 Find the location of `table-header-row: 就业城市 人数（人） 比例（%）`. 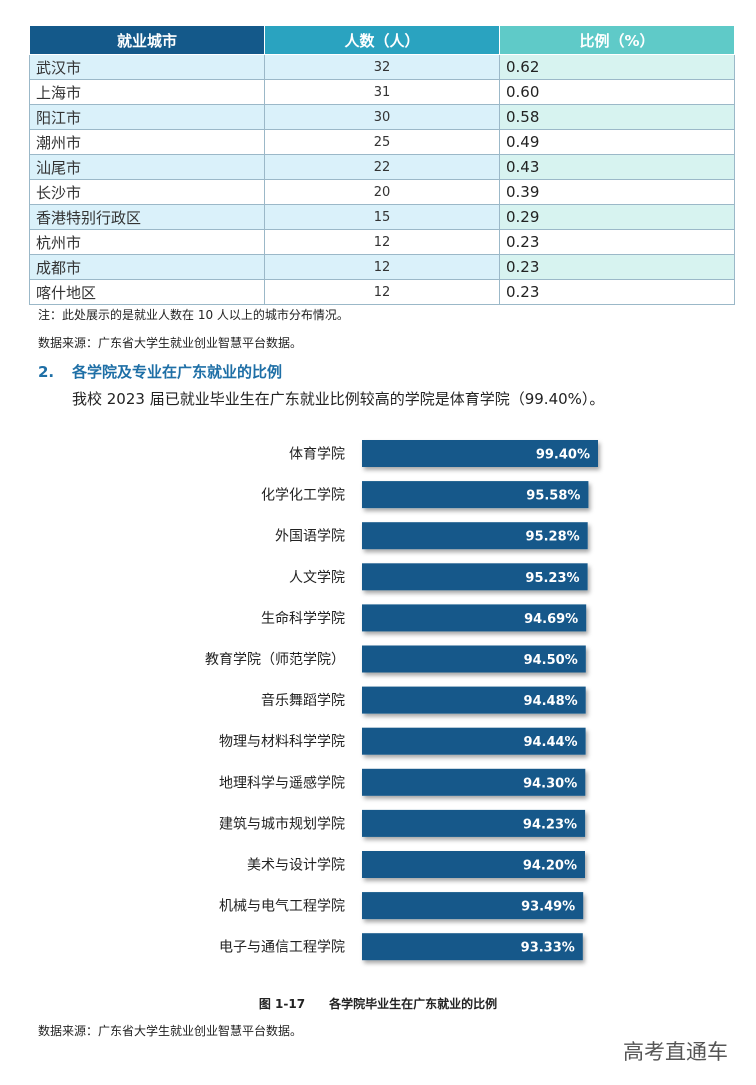

table-header-row: 就业城市 人数（人） 比例（%） is located at coordinates (382, 40).